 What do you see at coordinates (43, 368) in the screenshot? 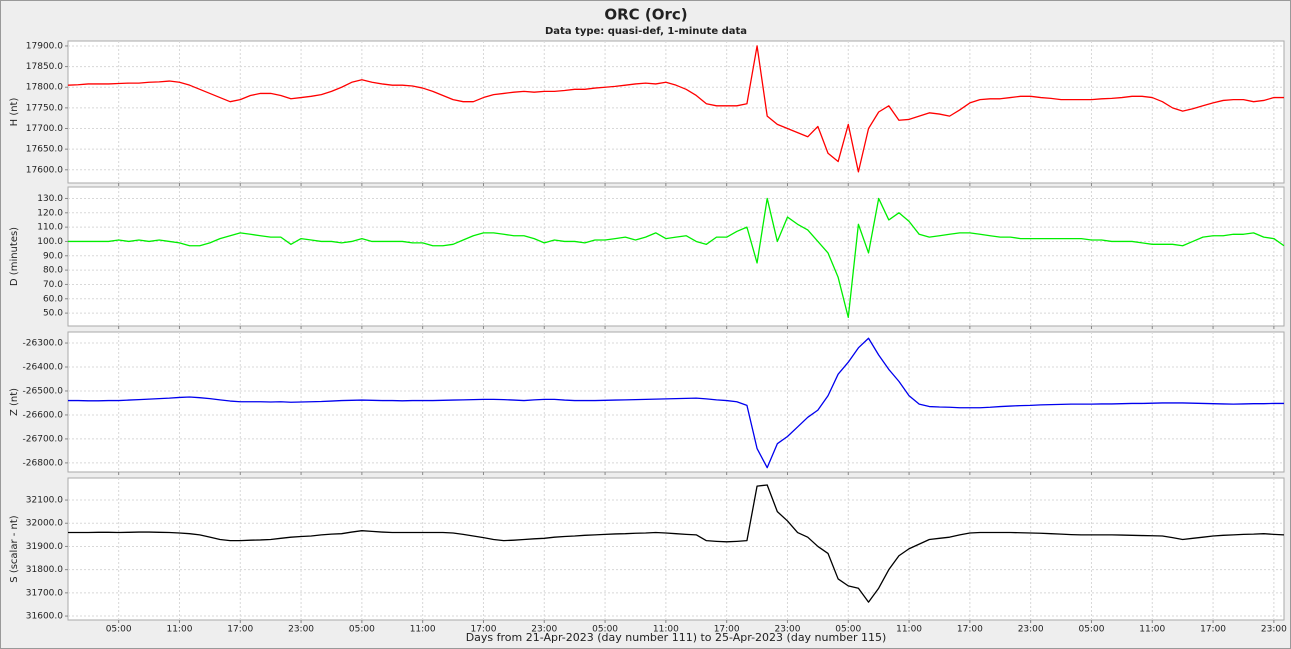
I see `y-tick-label: -26400.0` at bounding box center [43, 368].